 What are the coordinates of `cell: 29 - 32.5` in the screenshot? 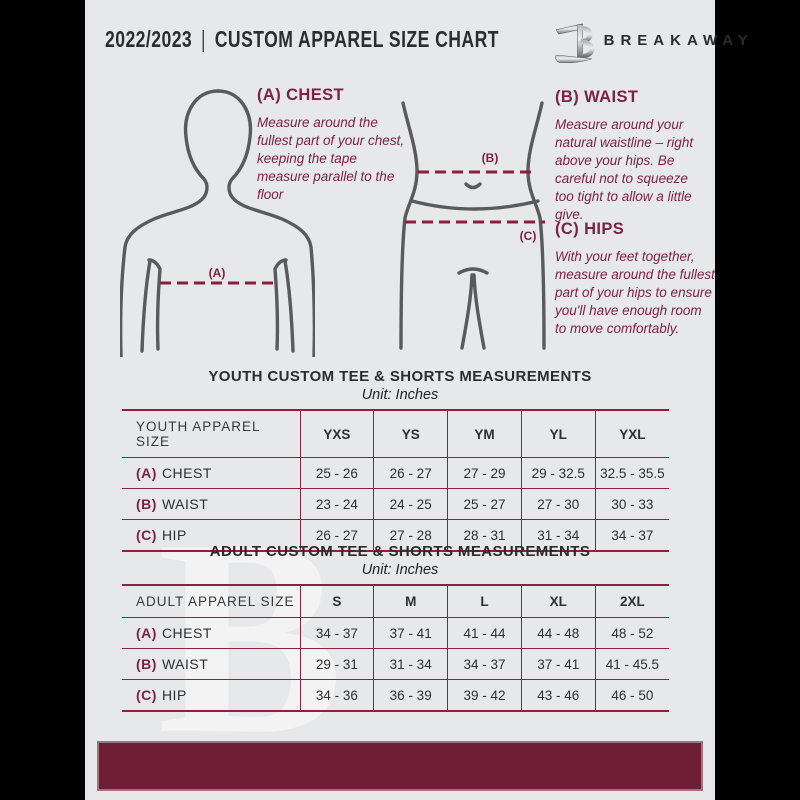 It's located at (558, 473).